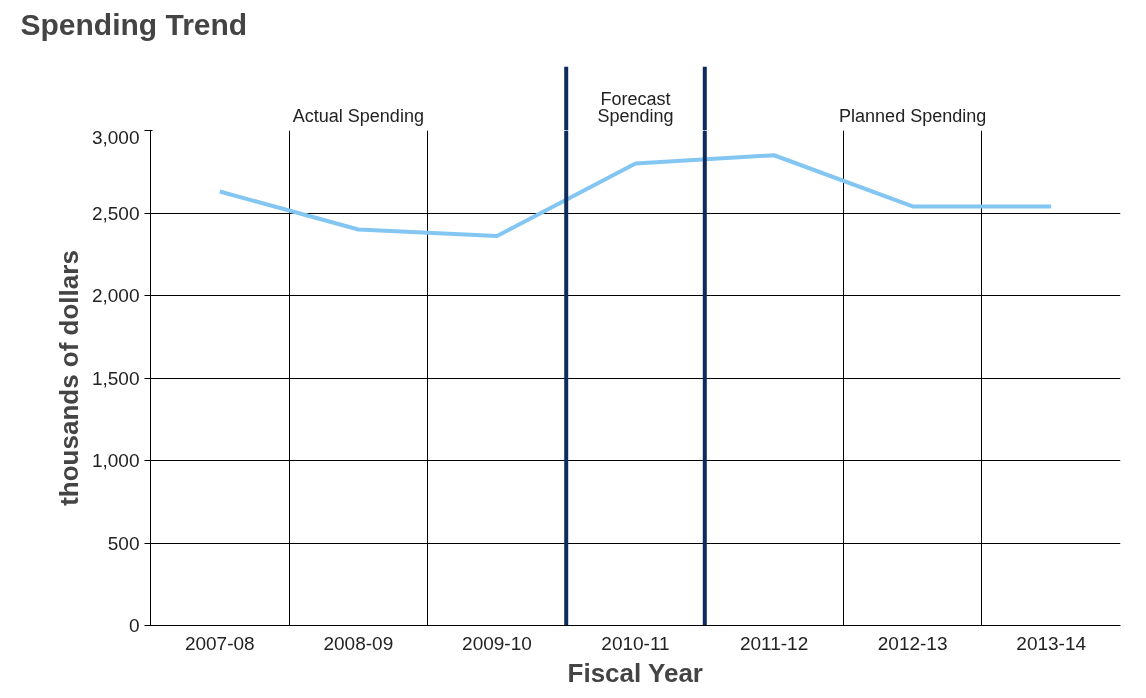  What do you see at coordinates (134, 625) in the screenshot?
I see `y-tick-label: 0` at bounding box center [134, 625].